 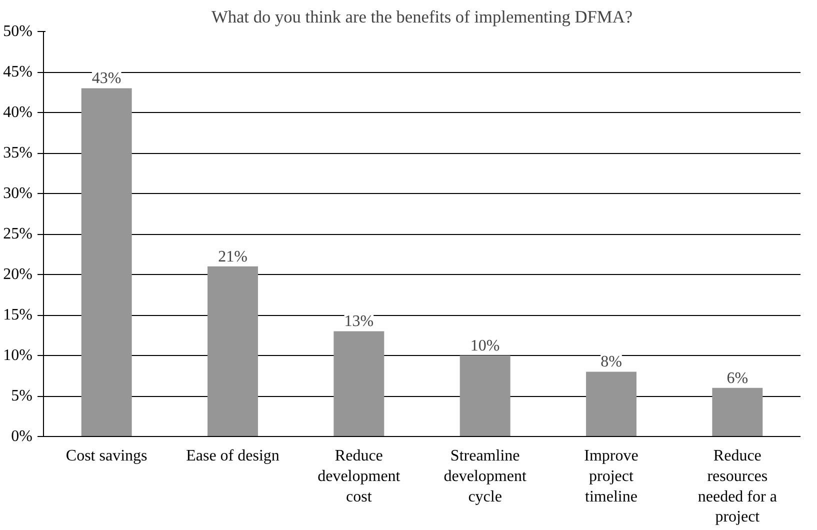 I want to click on x-tick-label: Reduce resources needed for a project, so click(x=737, y=487).